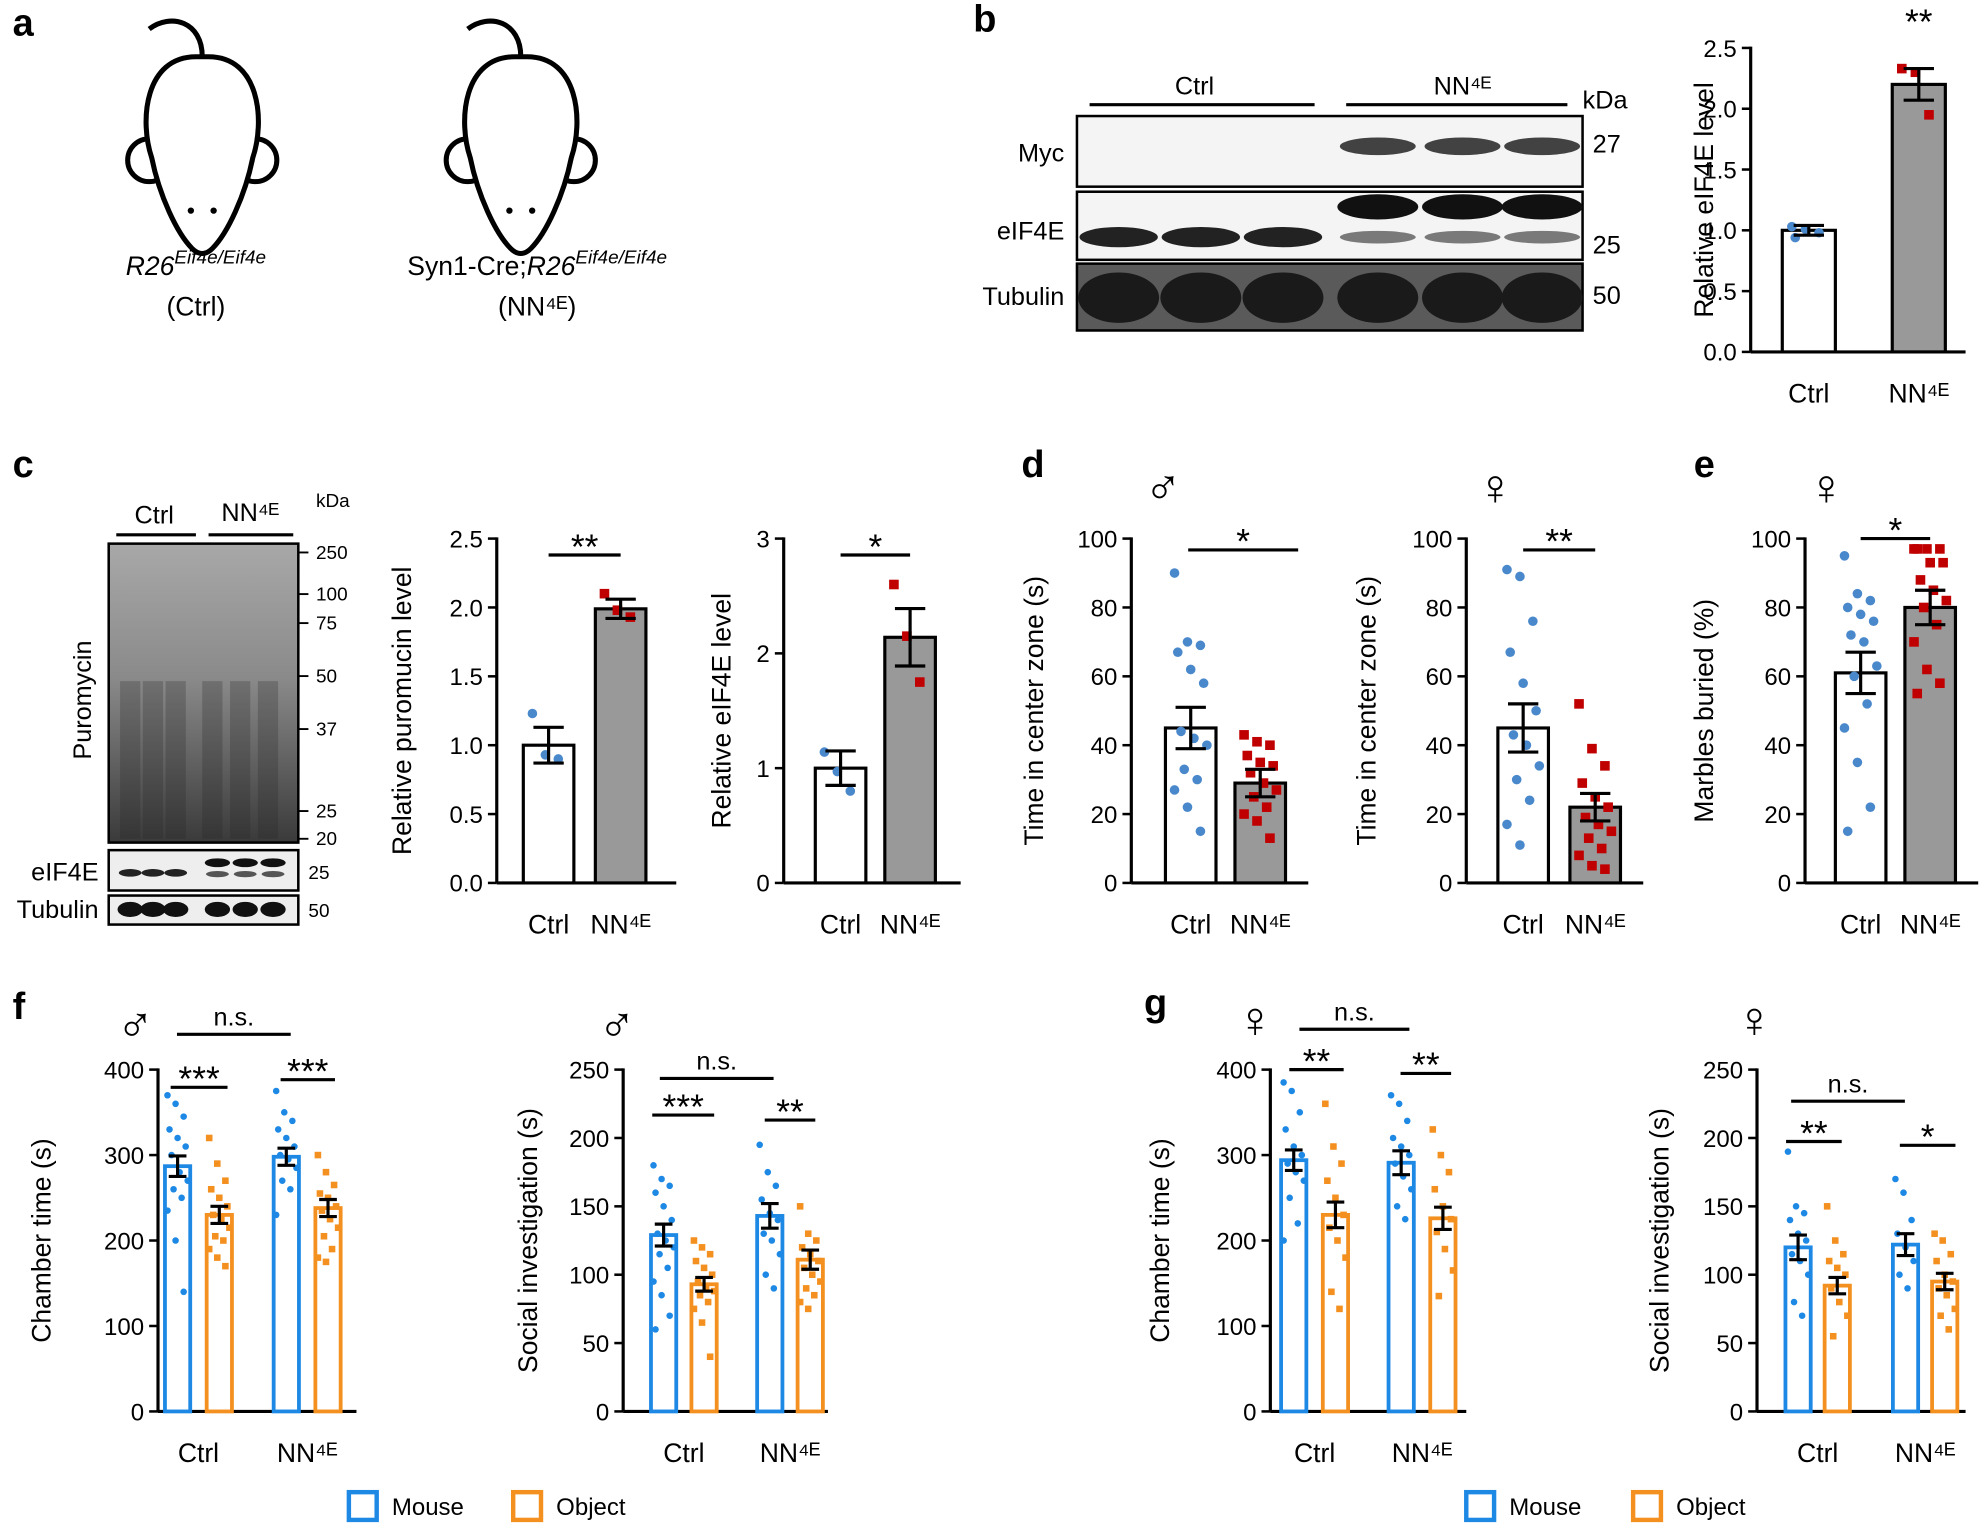 This screenshot has height=1530, width=1982. Describe the element at coordinates (318, 873) in the screenshot. I see `blot-kda: 25` at that location.